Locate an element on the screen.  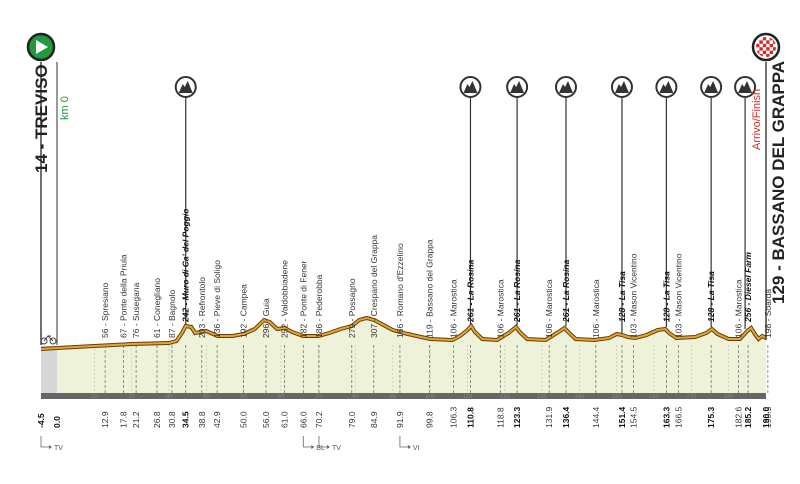
grid-tick-label: 20 is located at coordinates (131, 397).